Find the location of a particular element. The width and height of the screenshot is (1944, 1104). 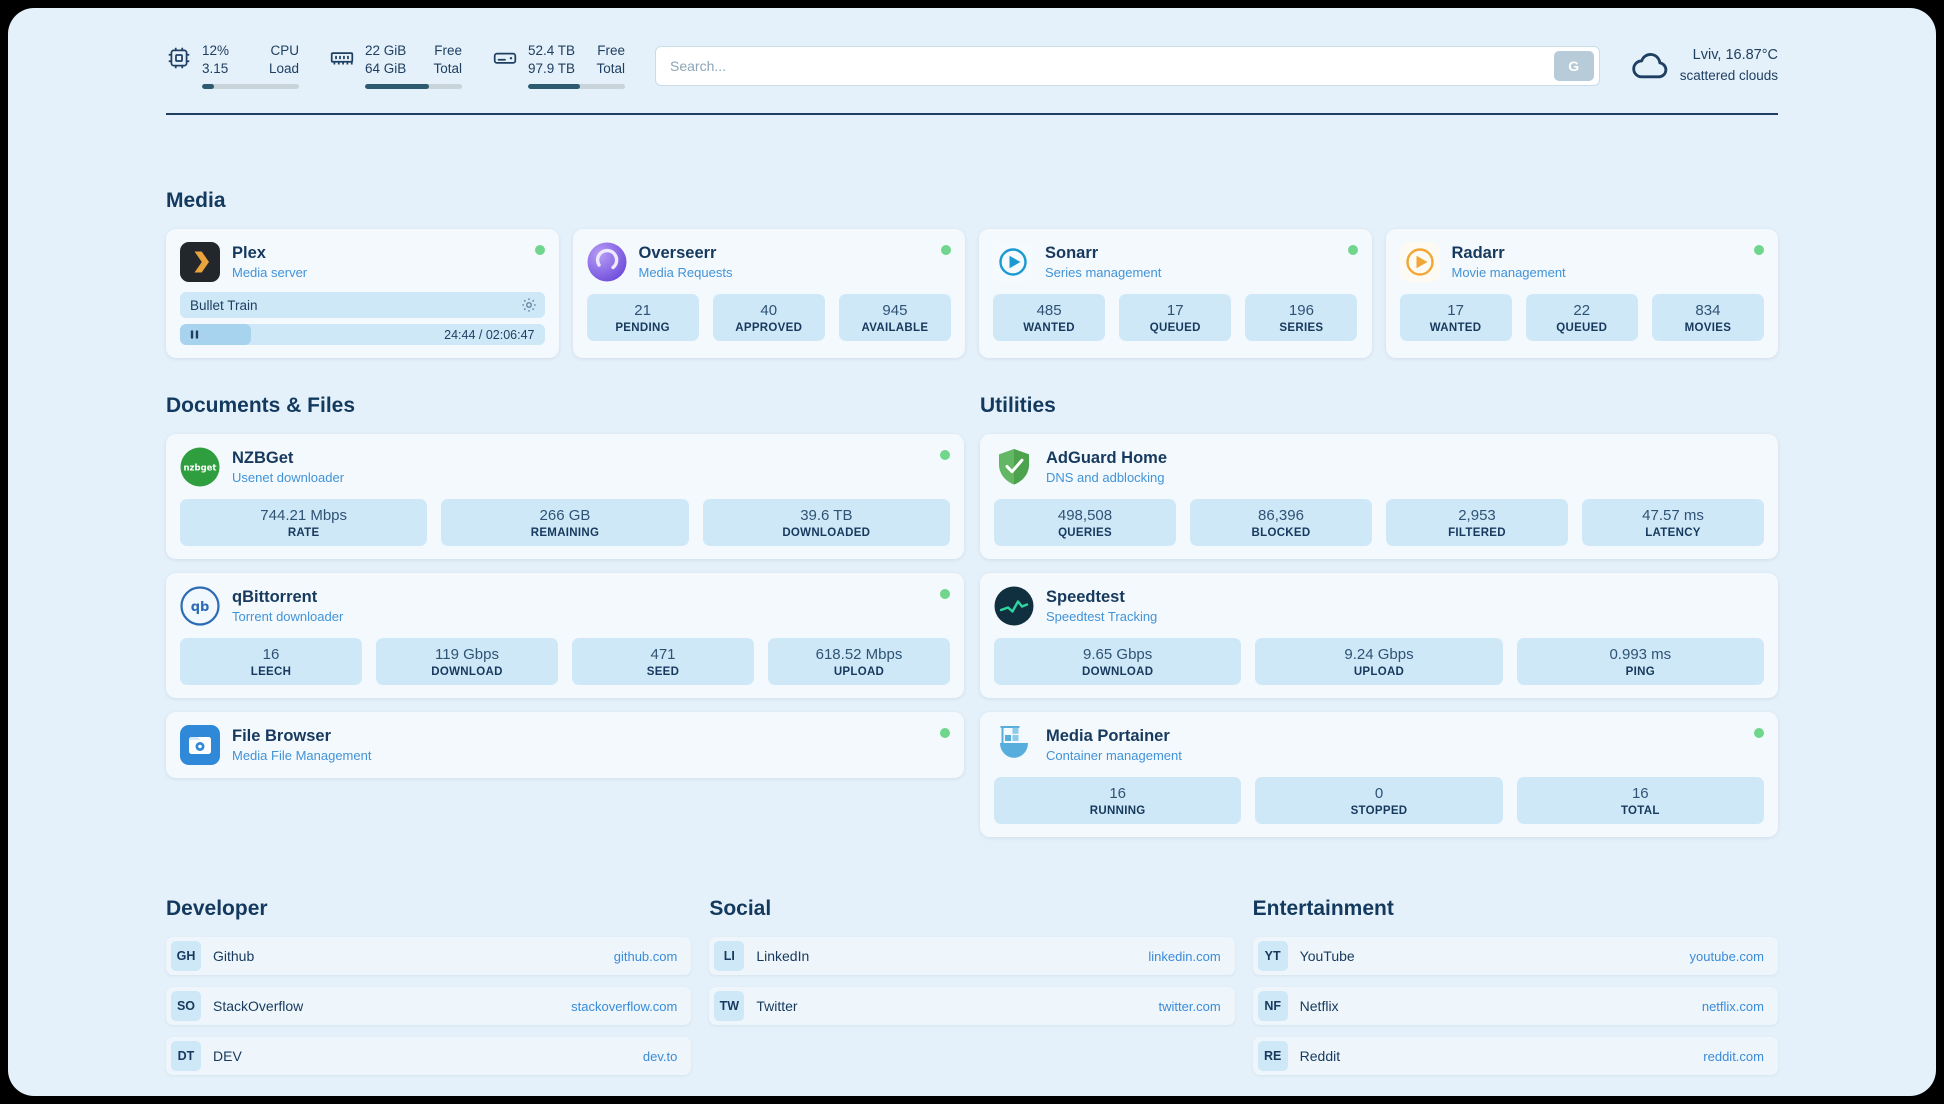

bookmark-url: github.com is located at coordinates (645, 956).